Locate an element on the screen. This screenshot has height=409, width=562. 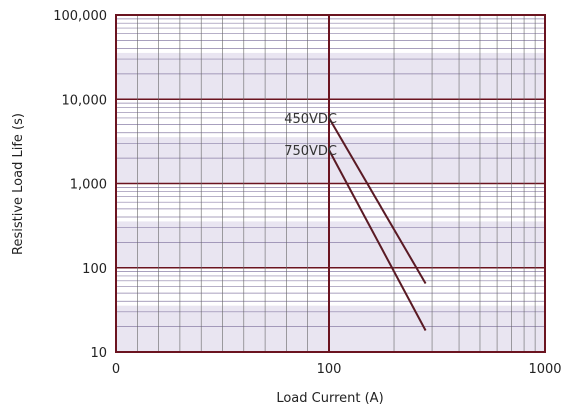
series-line-450vdc is located at coordinates (377, 201).